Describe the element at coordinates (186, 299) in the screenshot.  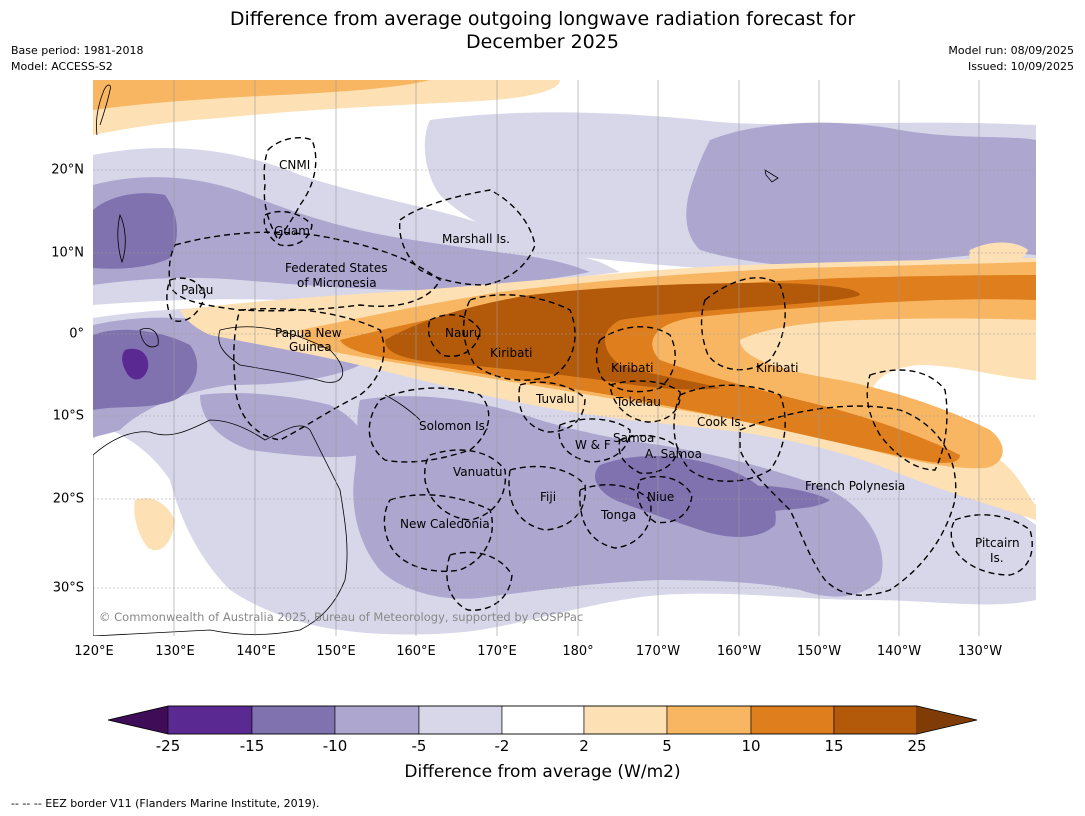
I see `eez-palau` at that location.